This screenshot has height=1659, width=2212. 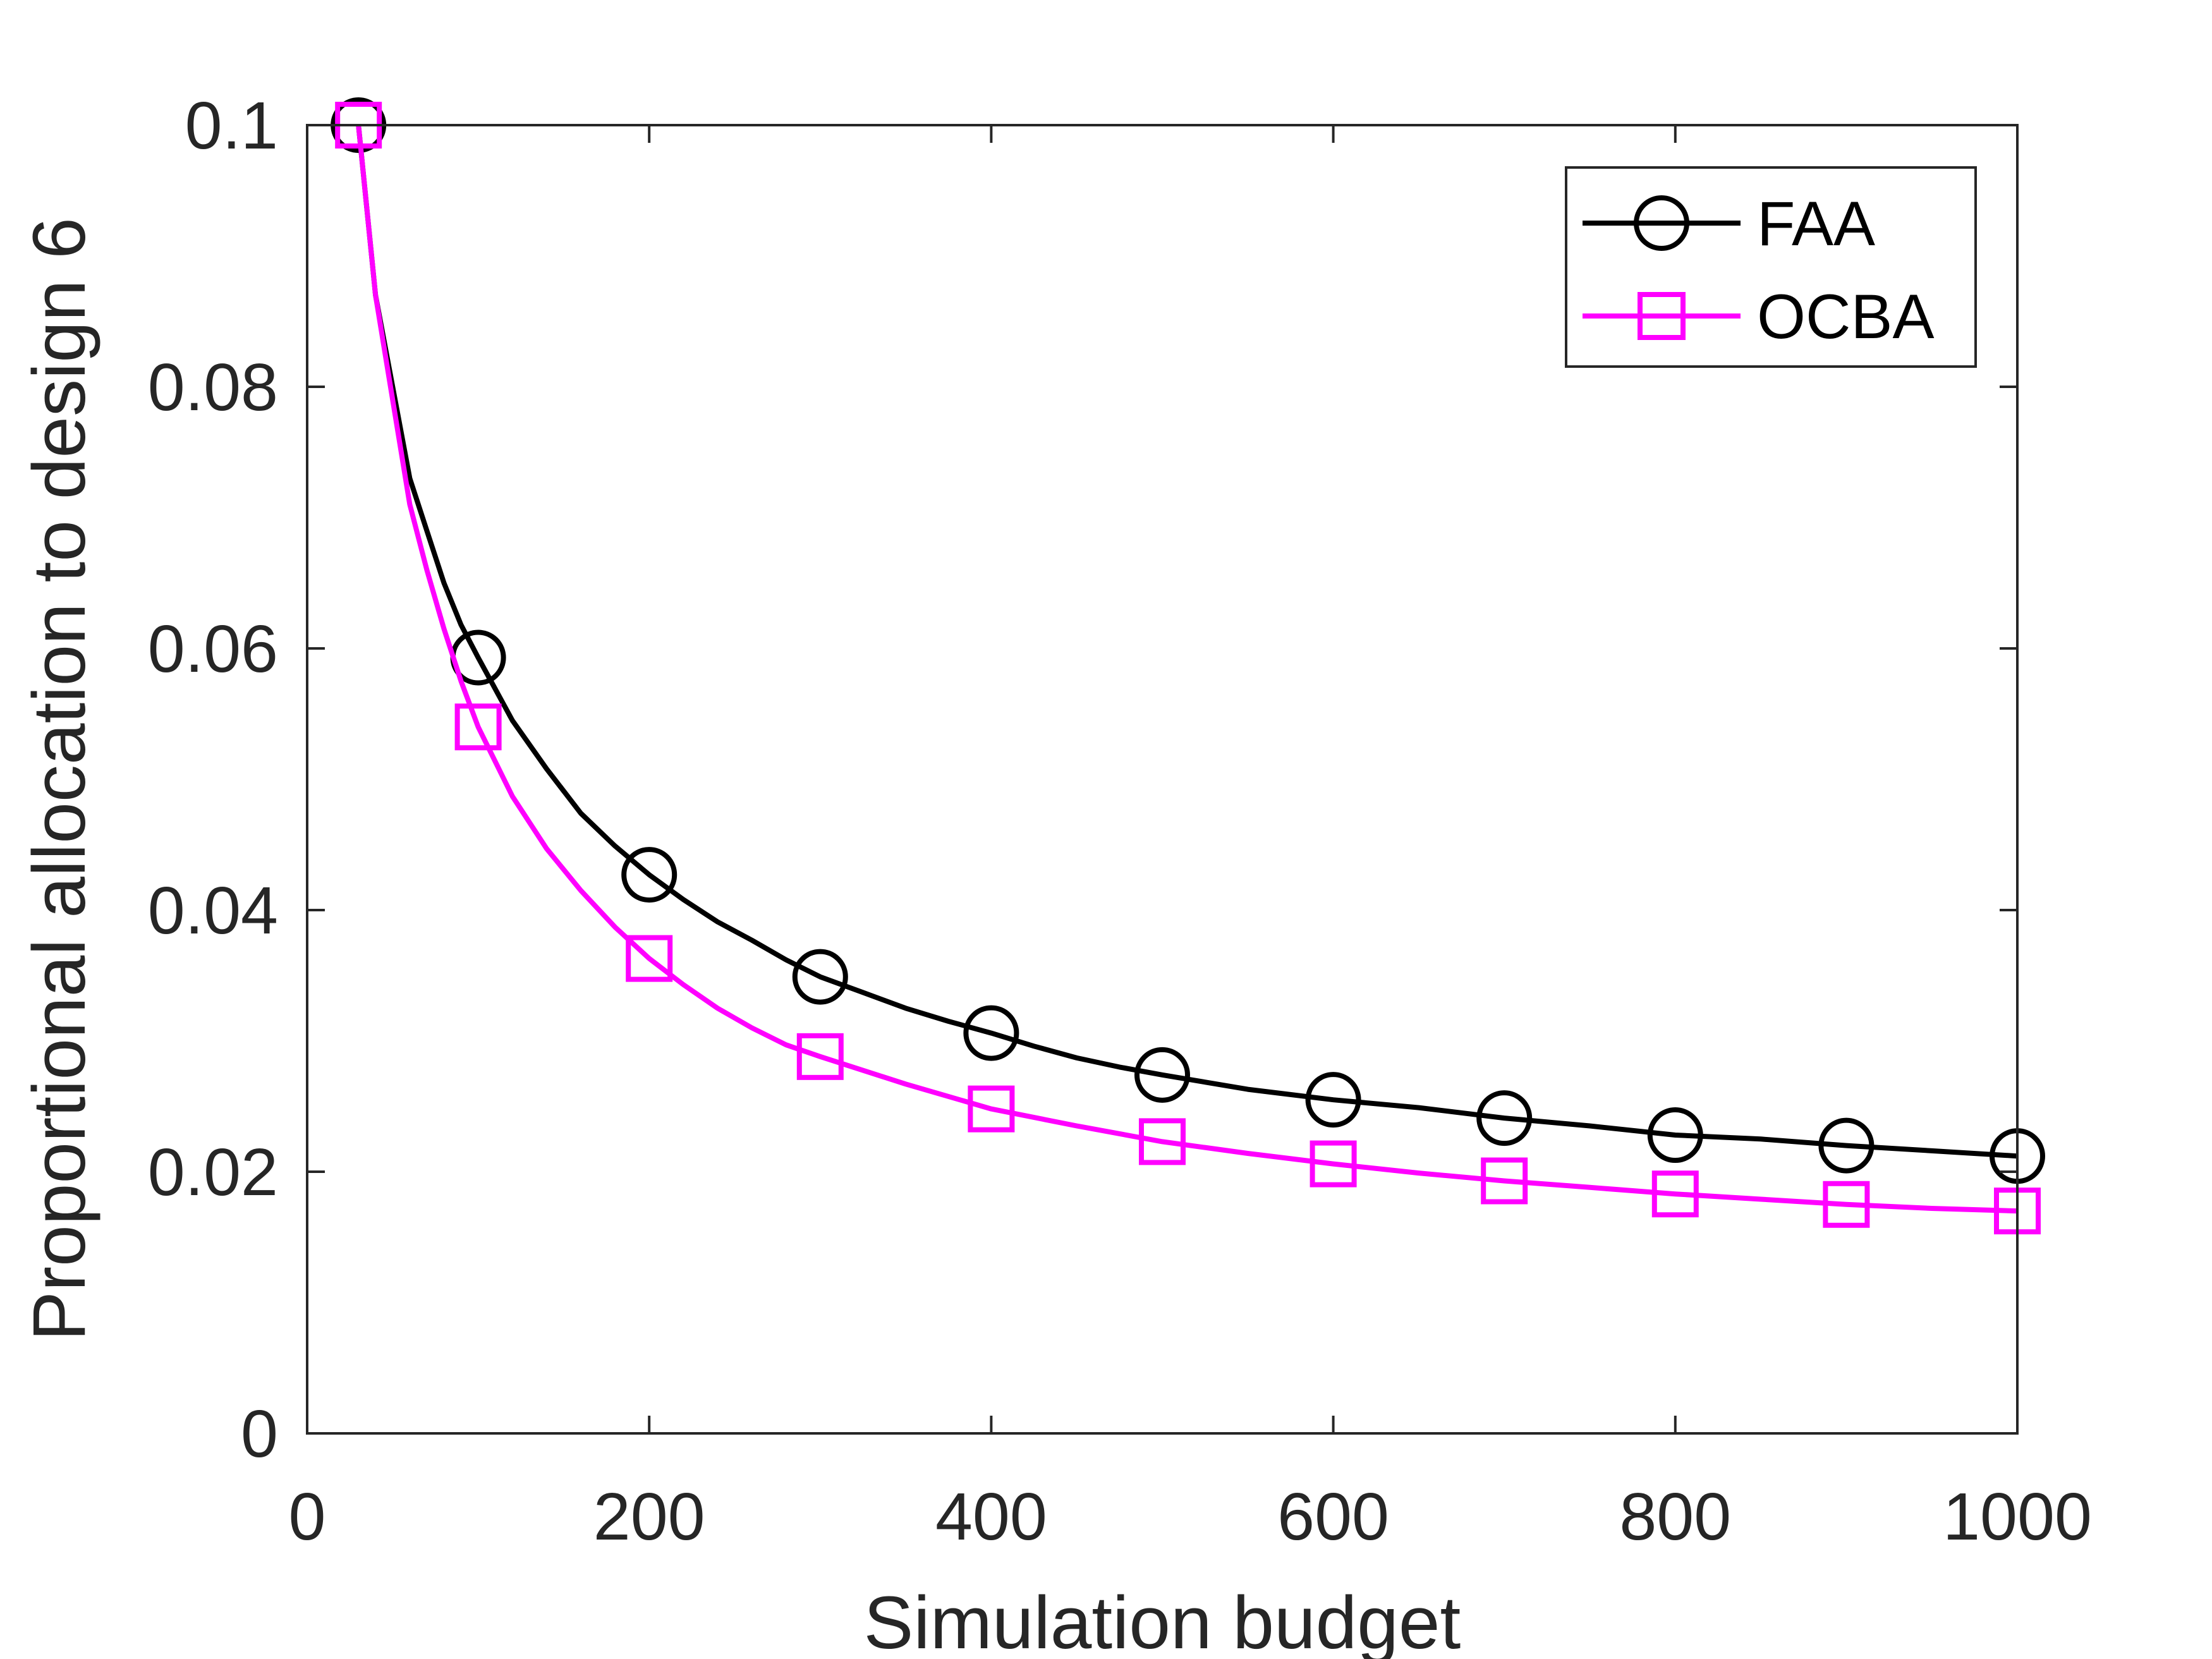 I want to click on y-tick-label: 0.1, so click(x=231, y=125).